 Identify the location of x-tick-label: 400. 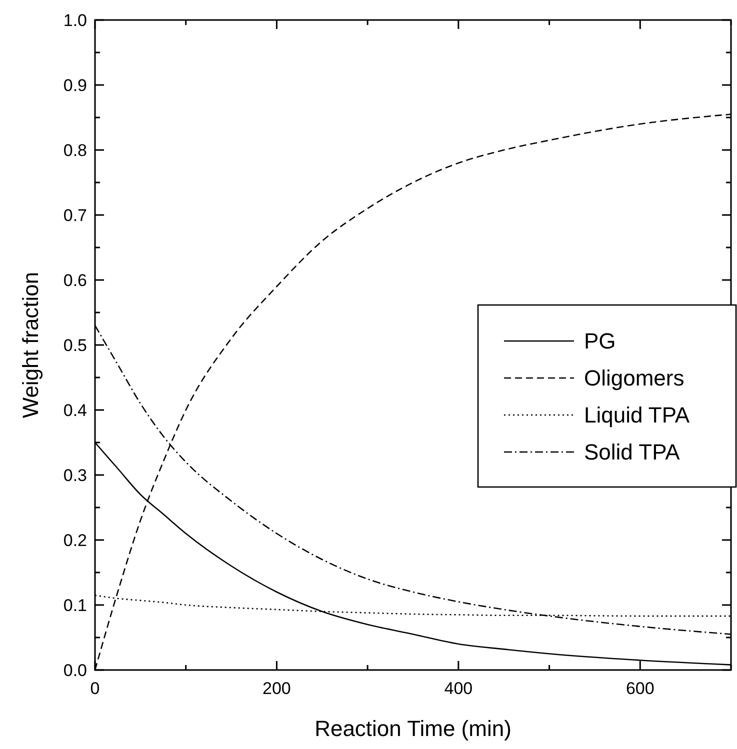
(458, 688).